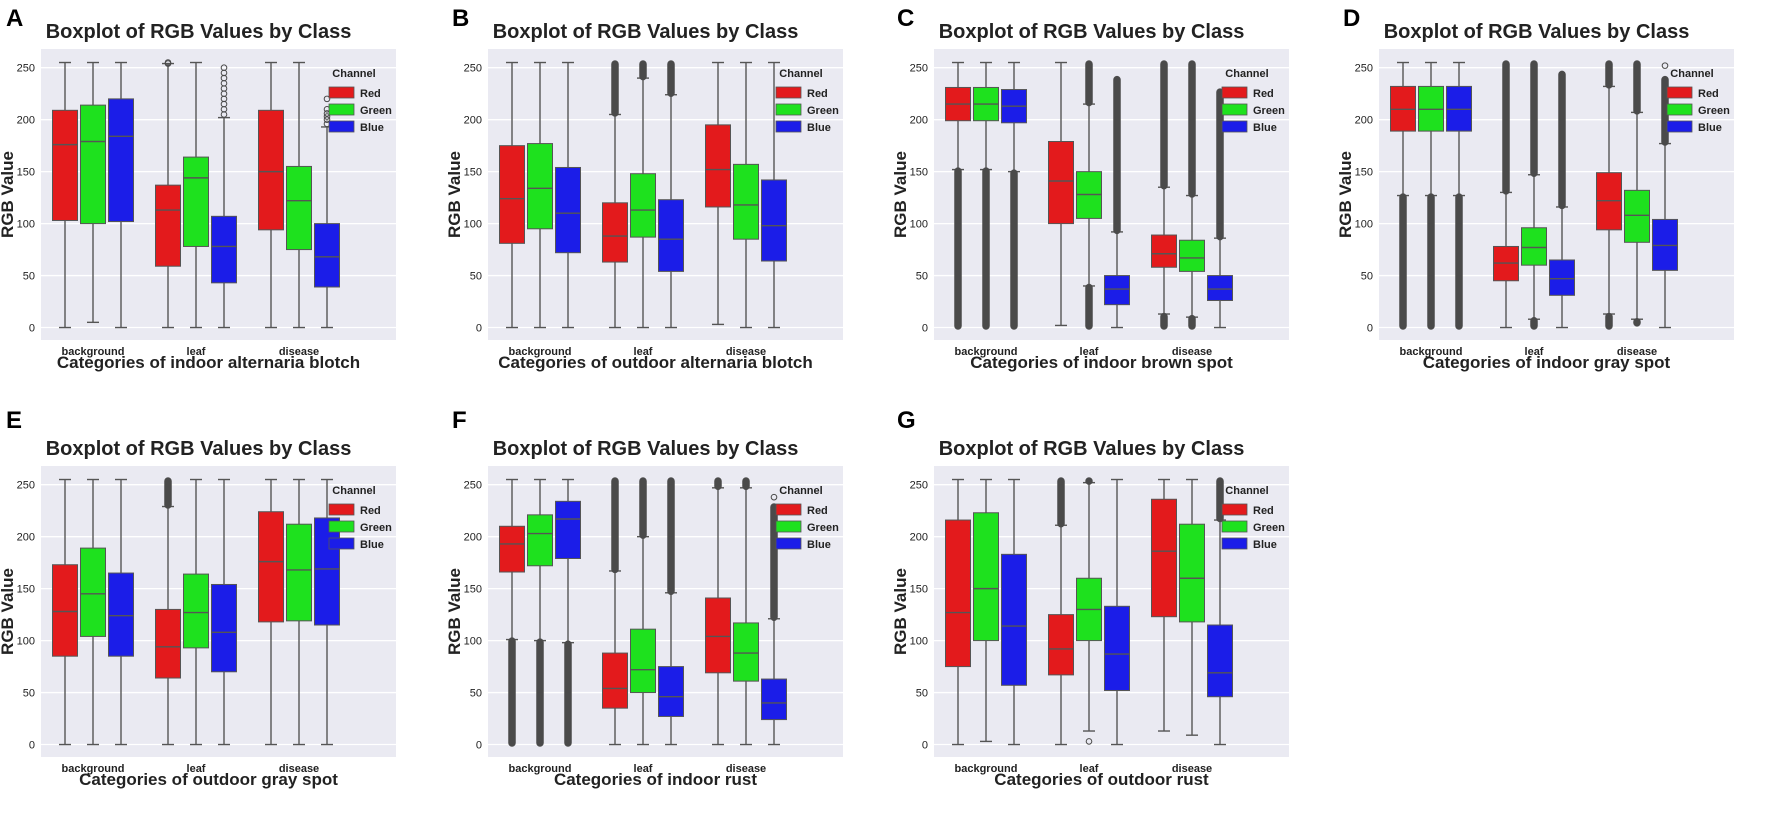  I want to click on x-tick-label: background, so click(540, 769).